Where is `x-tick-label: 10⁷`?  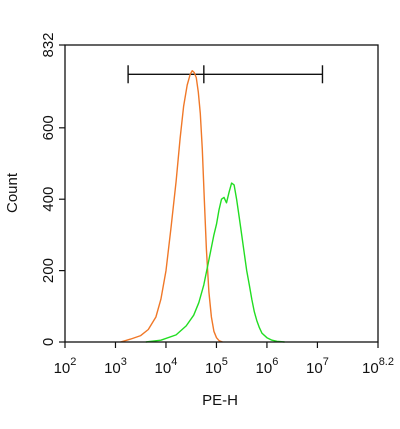
x-tick-label: 10⁷ is located at coordinates (317, 366).